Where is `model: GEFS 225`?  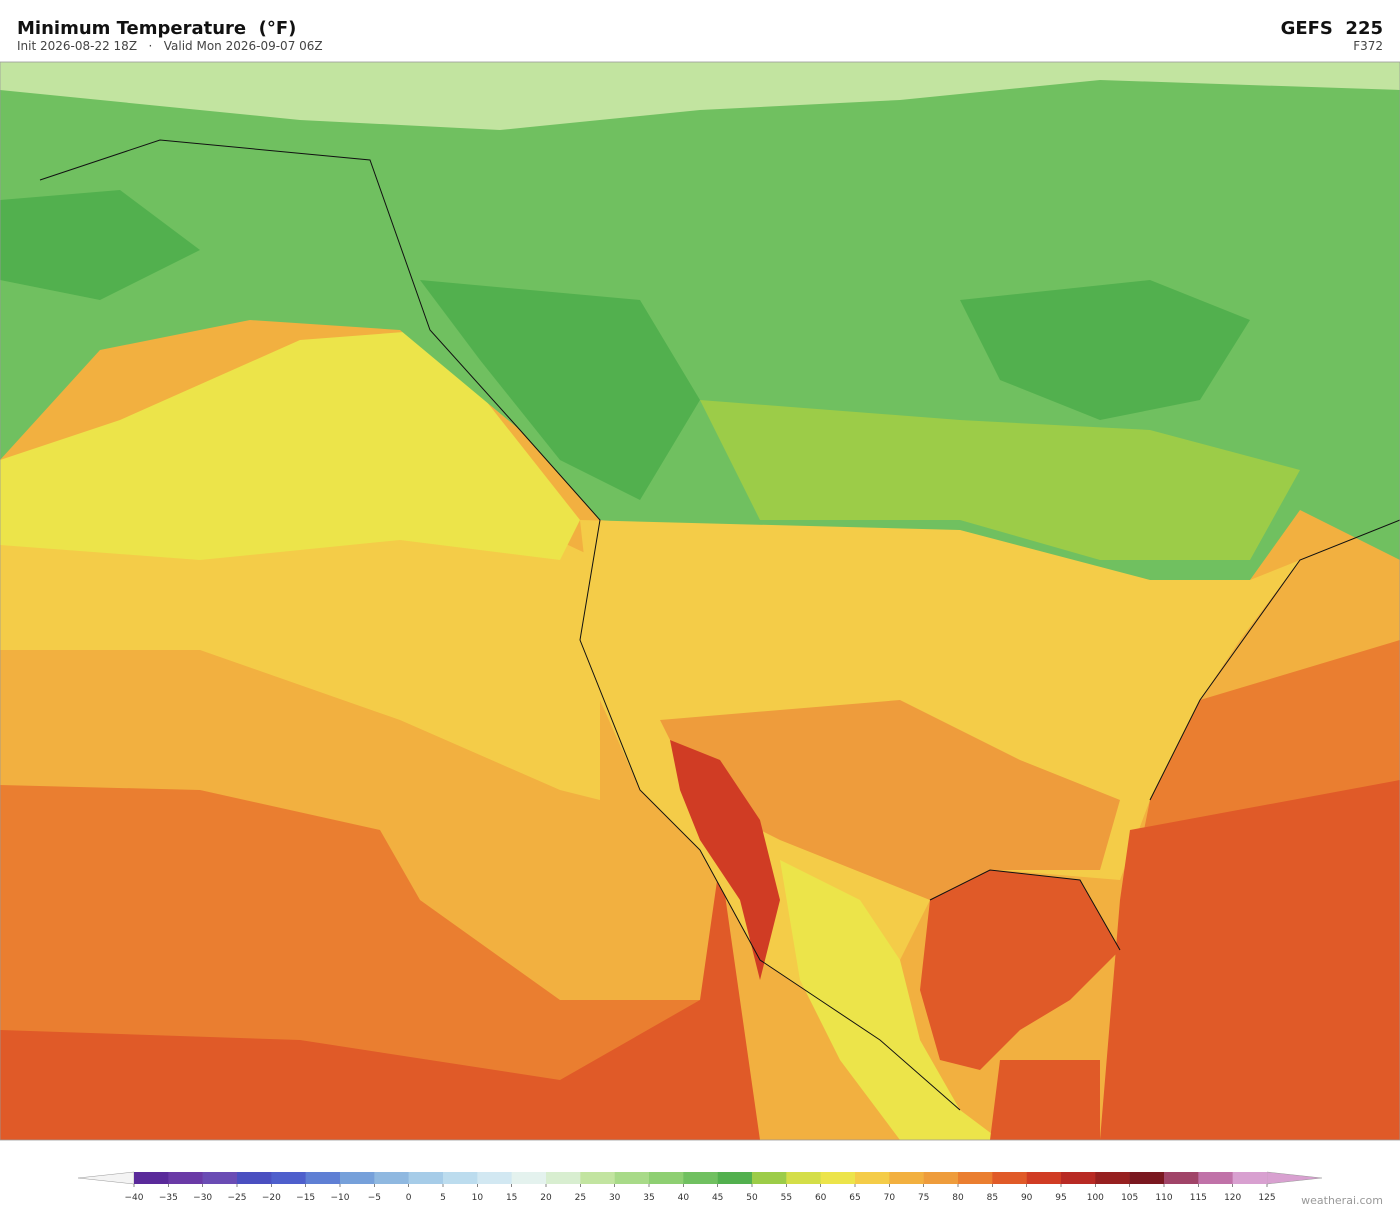
model: GEFS 225 is located at coordinates (1332, 28).